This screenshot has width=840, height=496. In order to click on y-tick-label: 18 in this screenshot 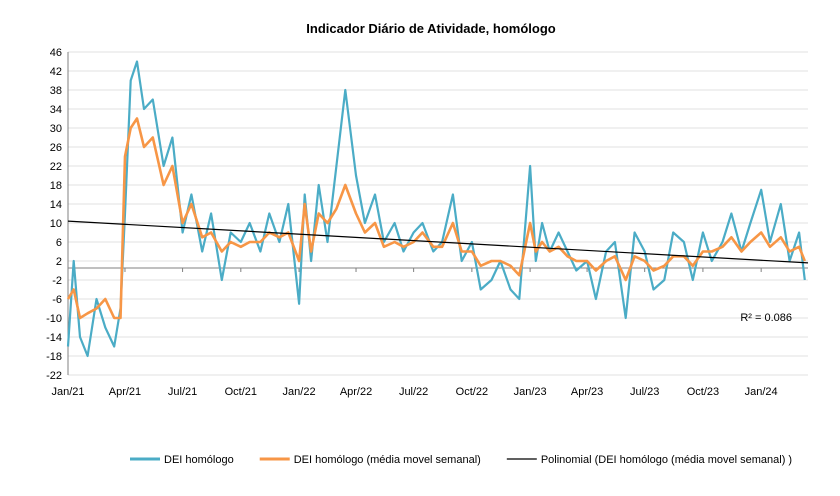, I will do `click(56, 186)`.